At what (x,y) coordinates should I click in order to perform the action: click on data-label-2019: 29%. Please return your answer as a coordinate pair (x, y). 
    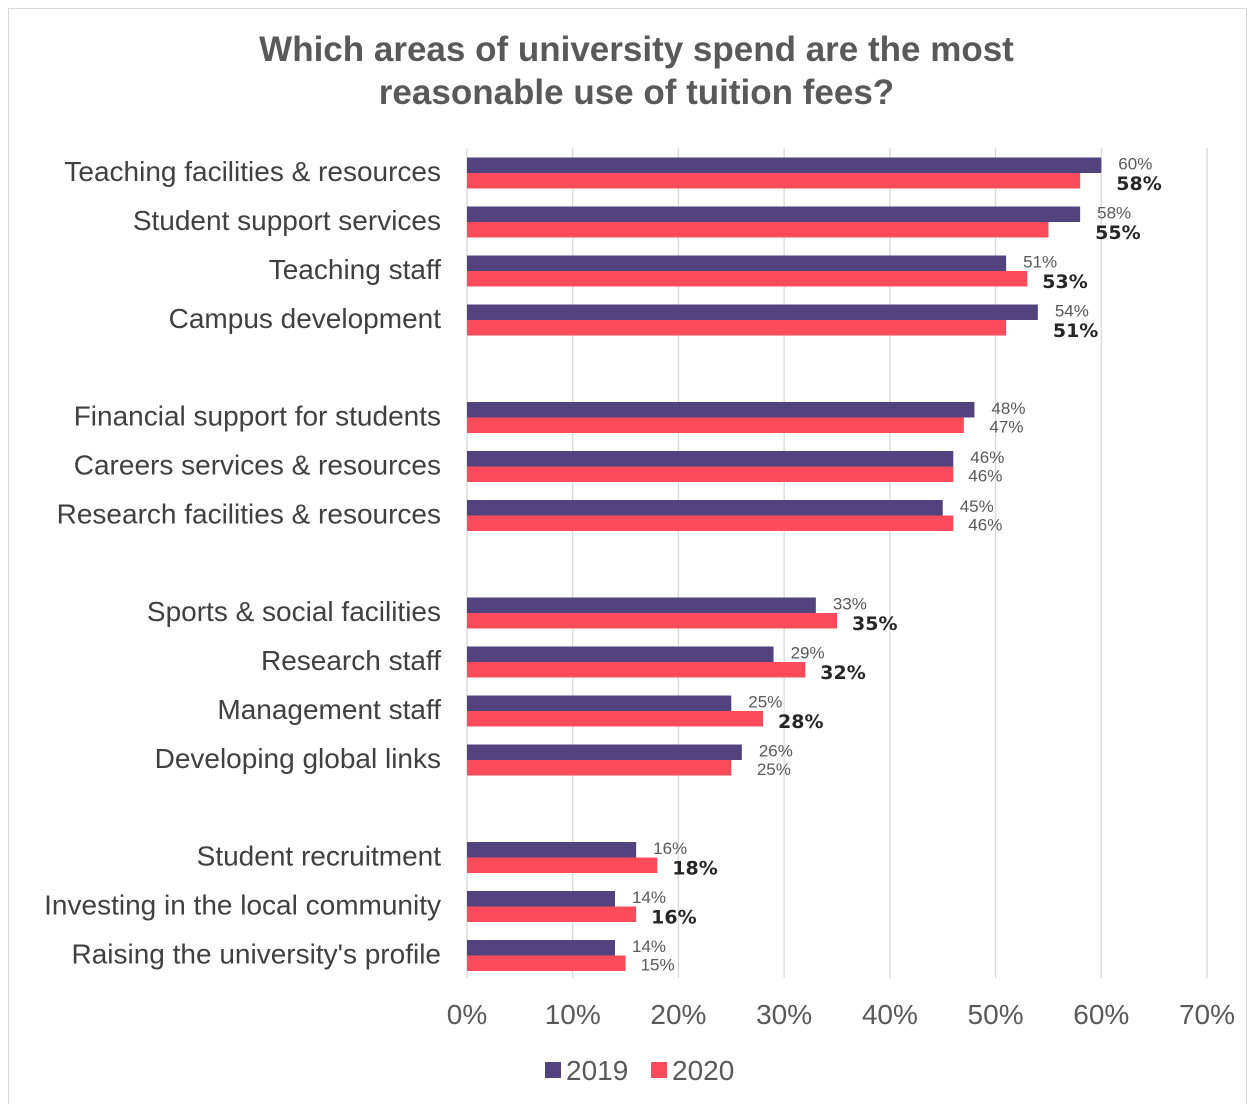
    Looking at the image, I should click on (808, 653).